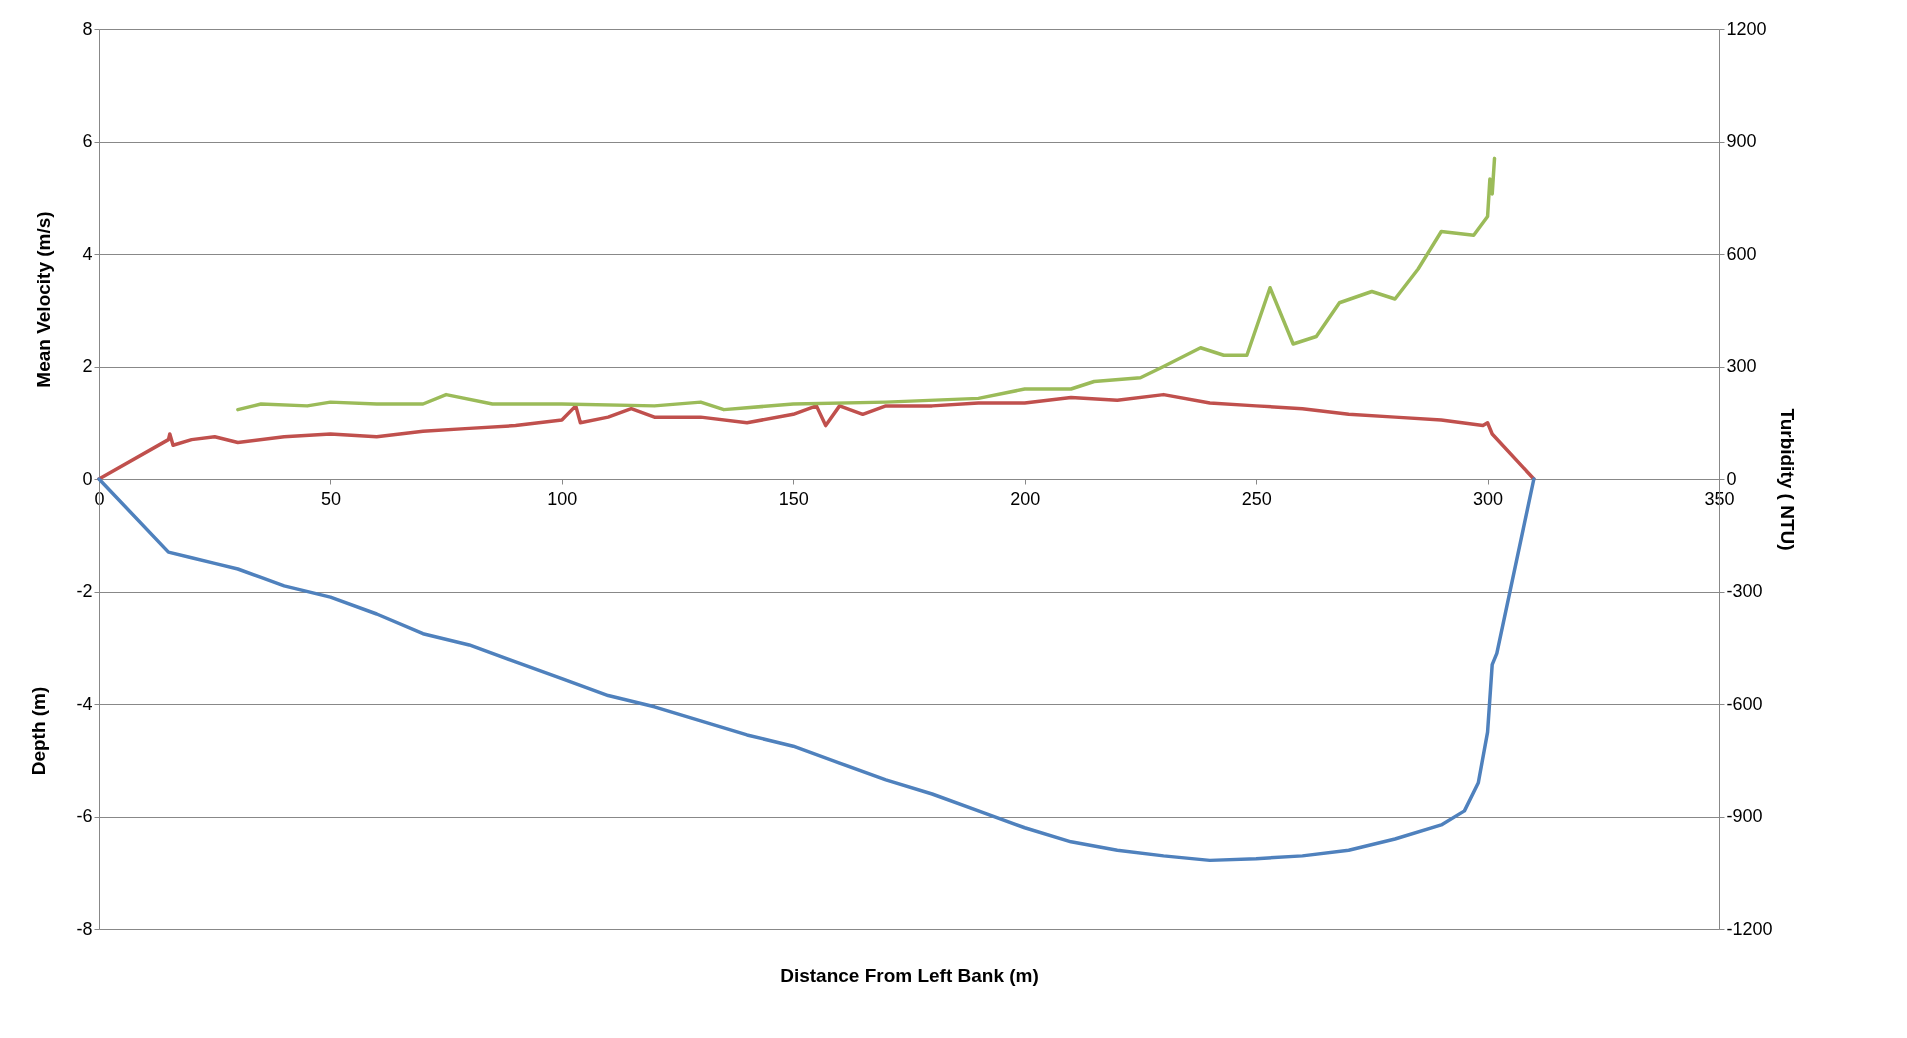  Describe the element at coordinates (38, 731) in the screenshot. I see `text: Depth (m)` at that location.